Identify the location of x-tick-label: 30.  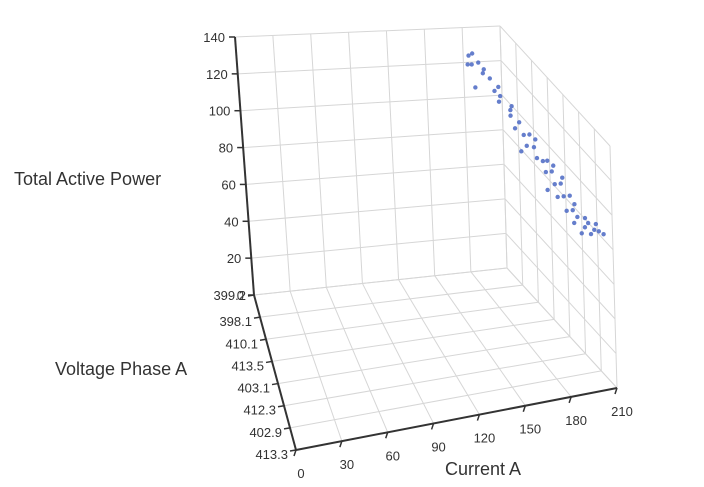
(347, 464).